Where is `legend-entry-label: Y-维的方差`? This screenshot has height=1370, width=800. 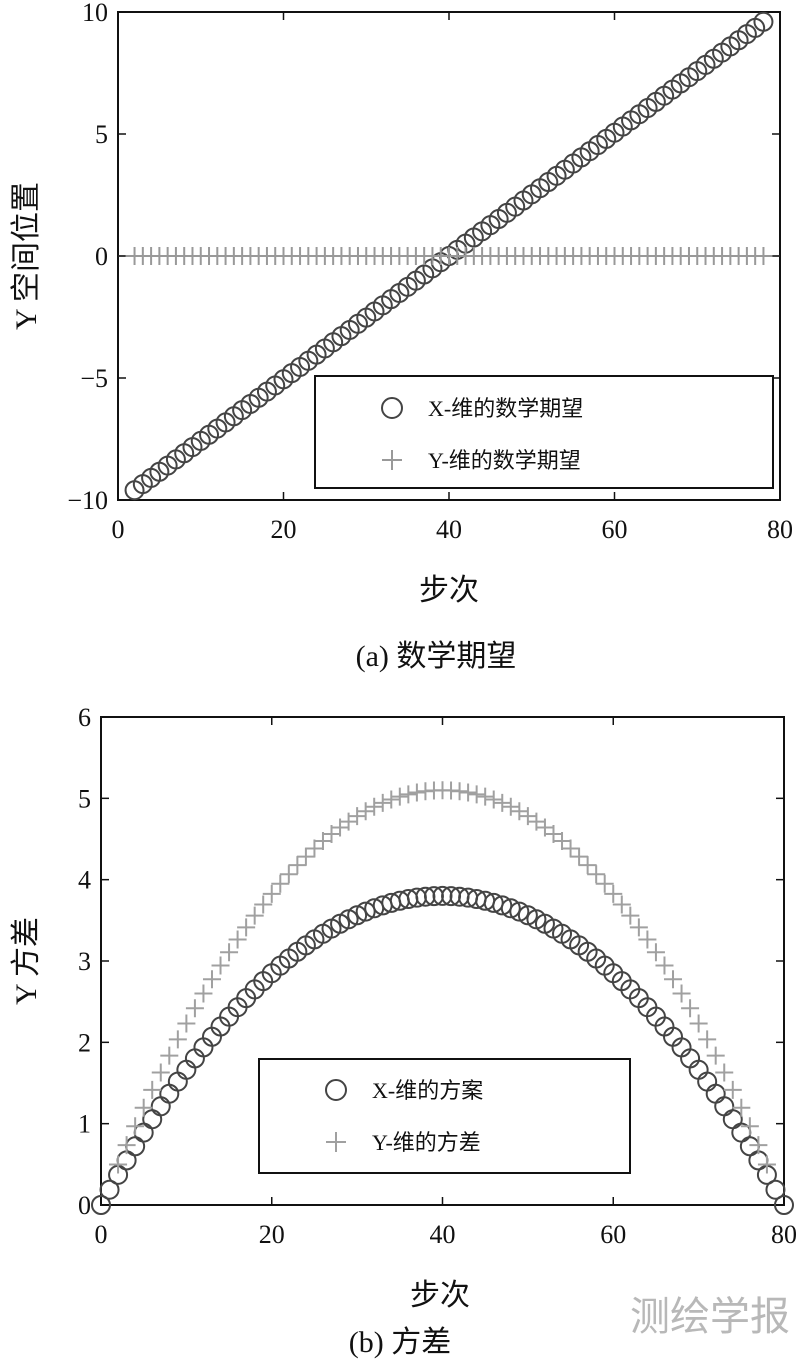
legend-entry-label: Y-维的方差 is located at coordinates (426, 1142).